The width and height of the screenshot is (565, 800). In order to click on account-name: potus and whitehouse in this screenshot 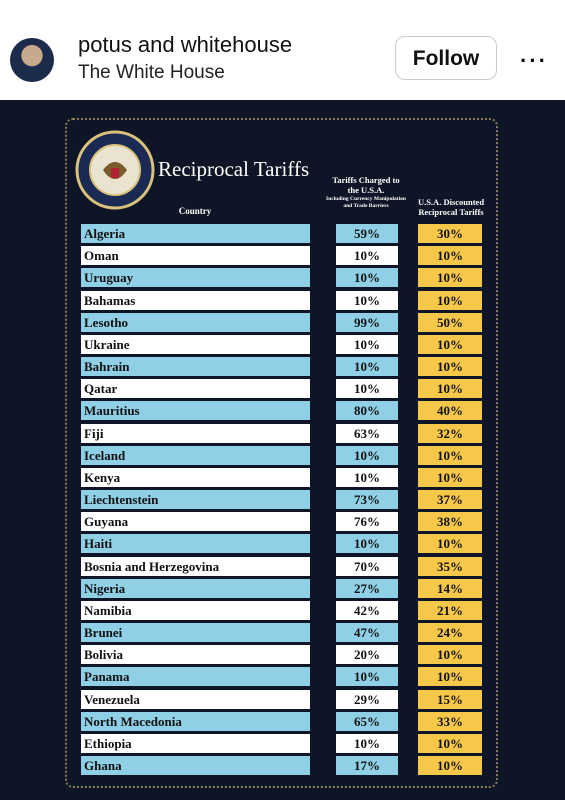, I will do `click(185, 44)`.